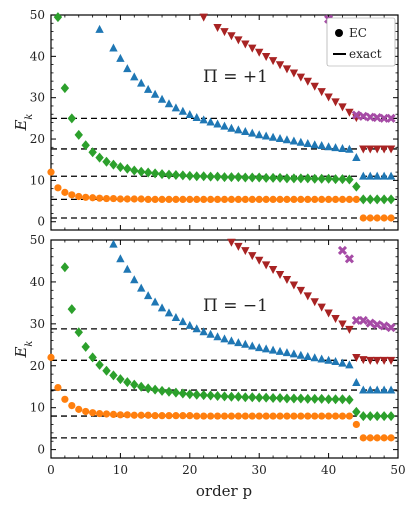  What do you see at coordinates (358, 33) in the screenshot?
I see `legend-label-ec: EC` at bounding box center [358, 33].